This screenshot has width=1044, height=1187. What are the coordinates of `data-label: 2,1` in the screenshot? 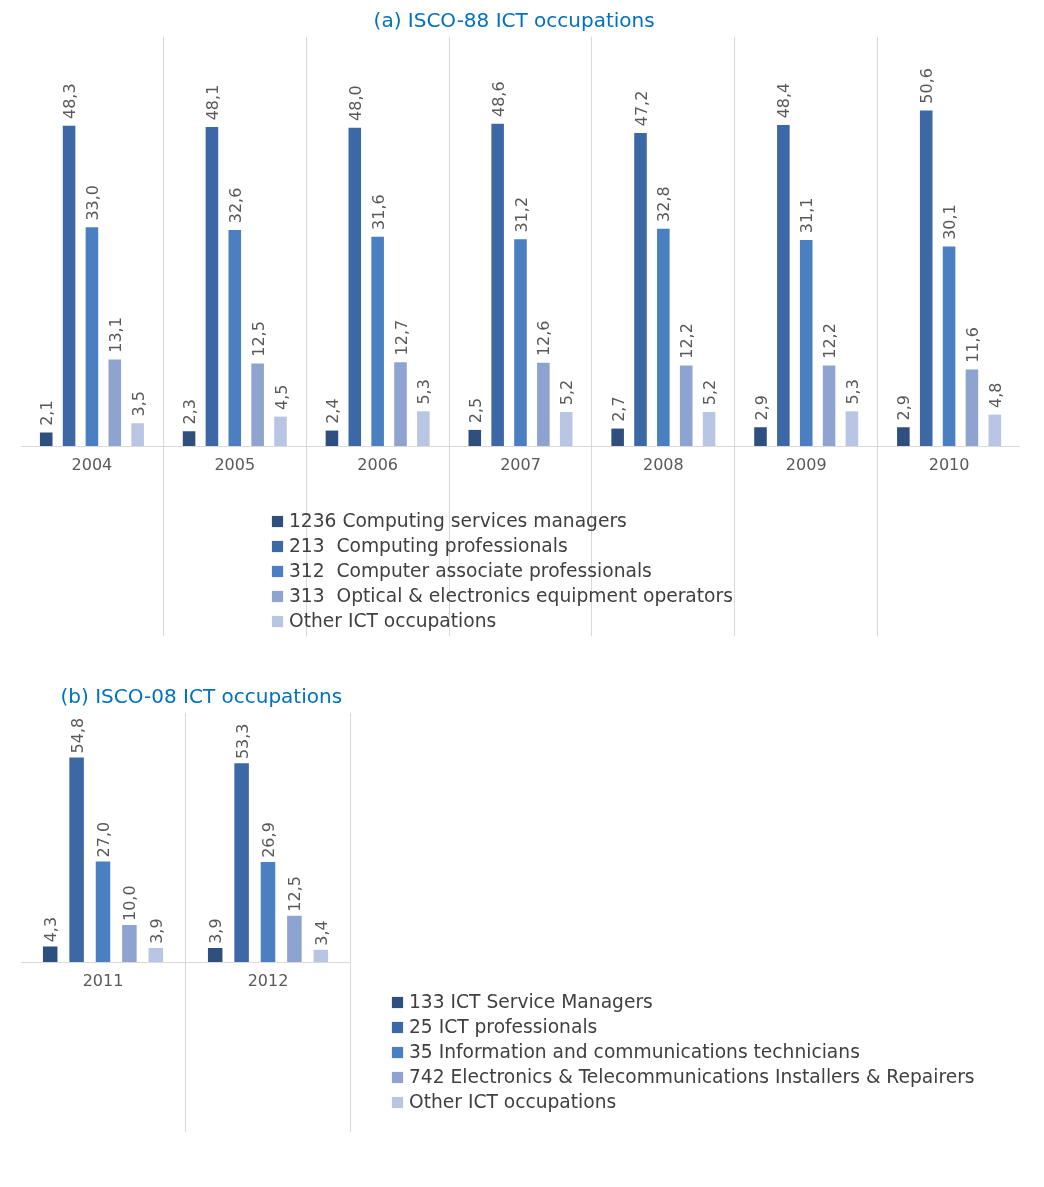 It's located at (47, 413).